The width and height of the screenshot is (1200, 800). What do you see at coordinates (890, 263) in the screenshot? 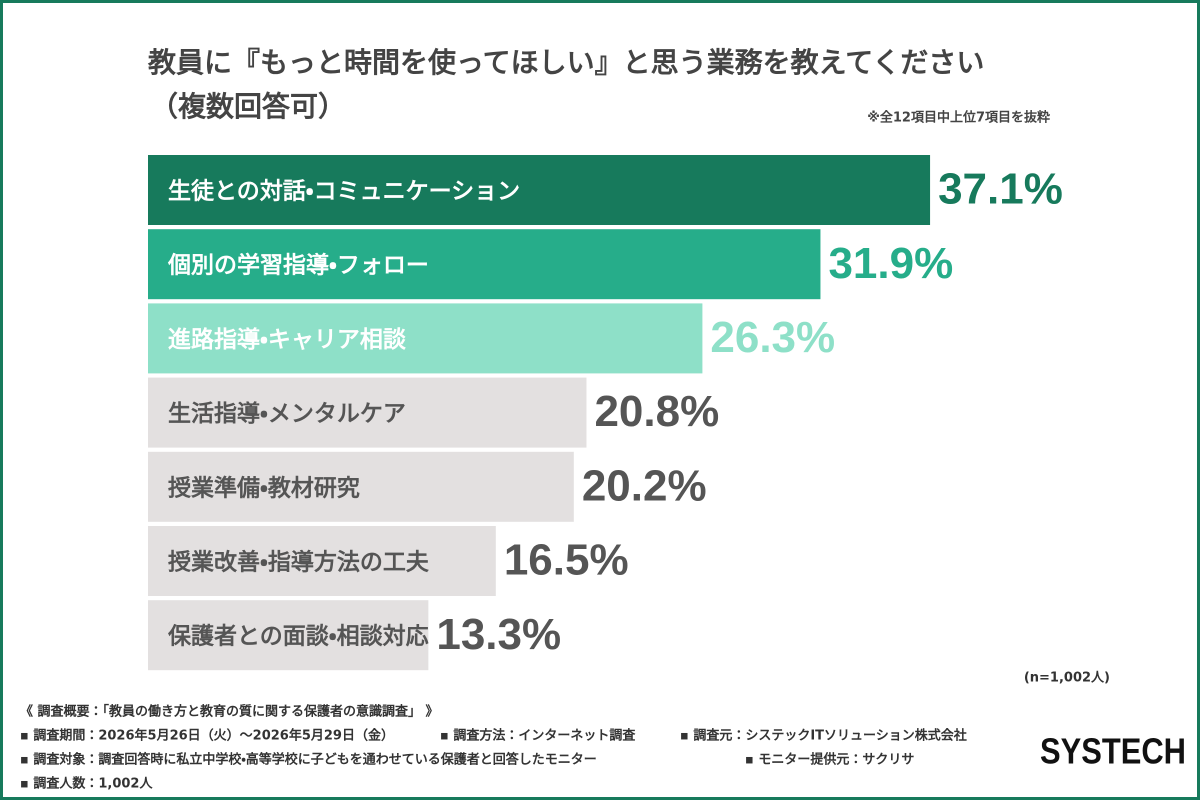
I see `value-label: 31.9%` at bounding box center [890, 263].